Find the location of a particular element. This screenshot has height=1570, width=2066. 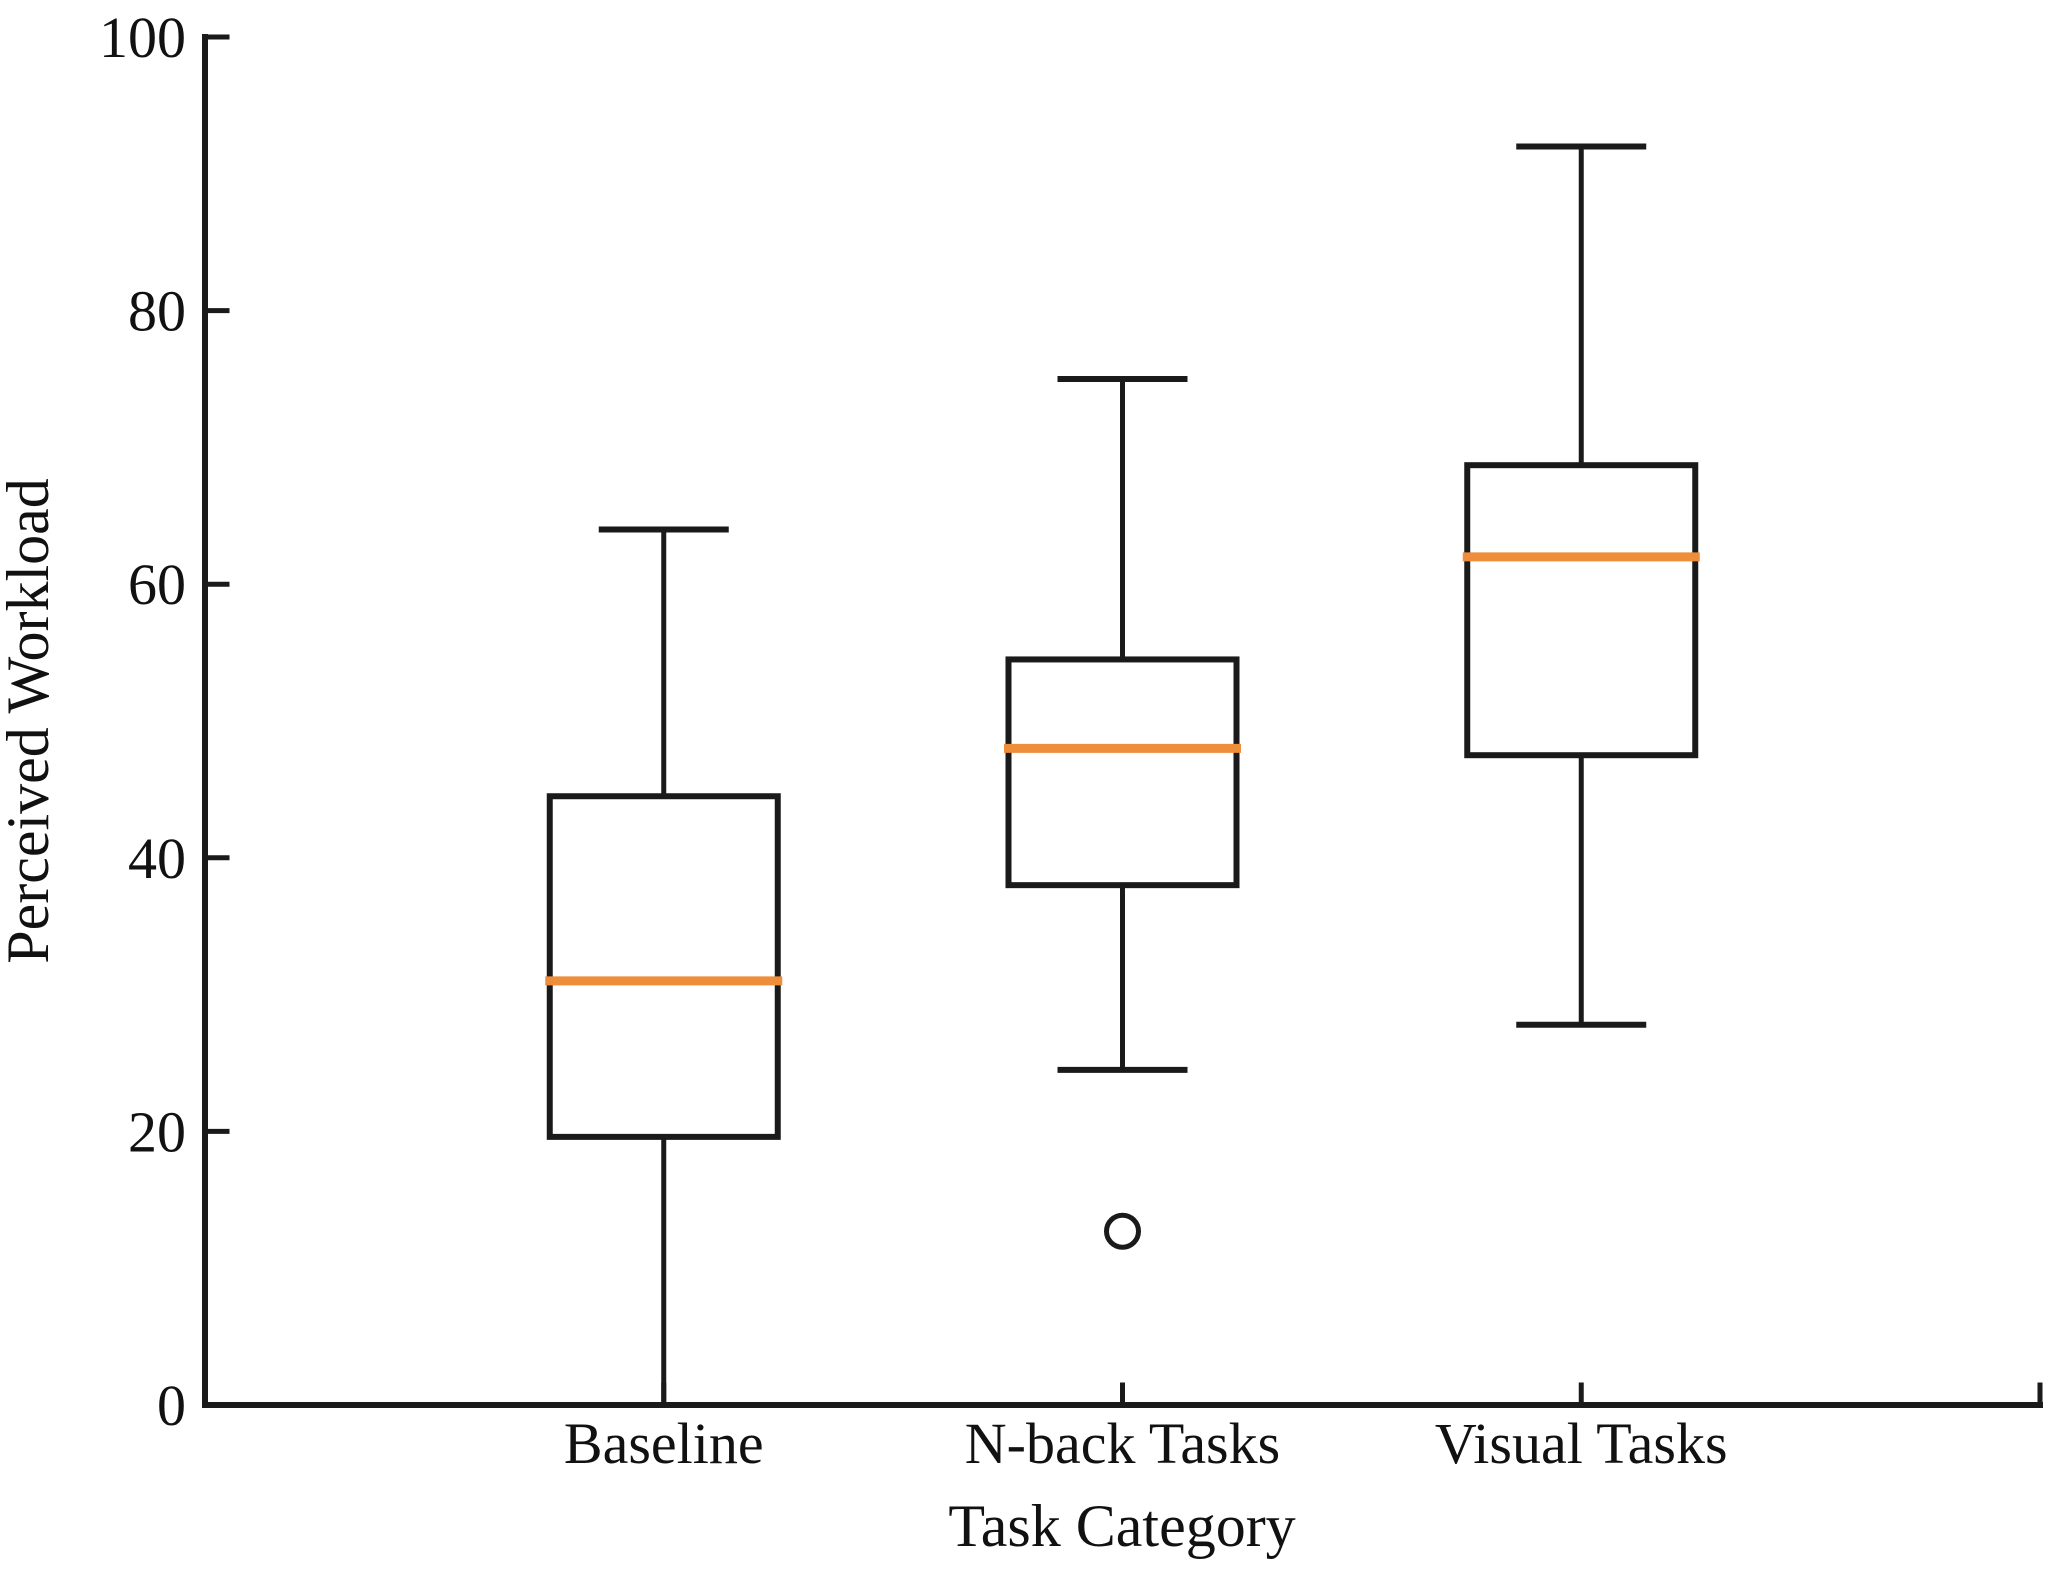

y-axis-title: Perceived Workload is located at coordinates (30, 721).